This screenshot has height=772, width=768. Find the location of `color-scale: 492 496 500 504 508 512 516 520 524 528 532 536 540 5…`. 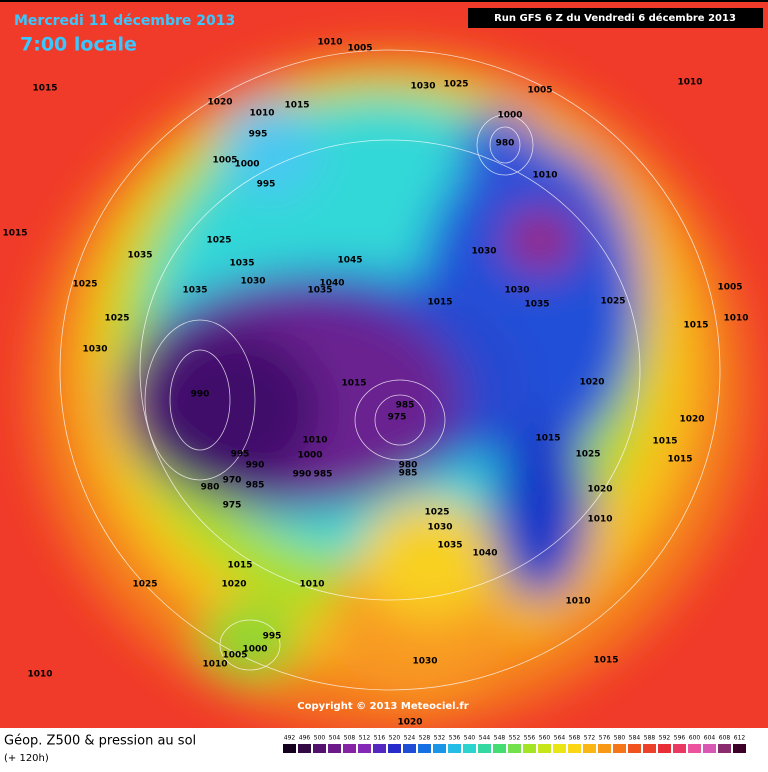

color-scale: 492 496 500 504 508 512 516 520 524 528 532 536 540 5… is located at coordinates (514, 744).